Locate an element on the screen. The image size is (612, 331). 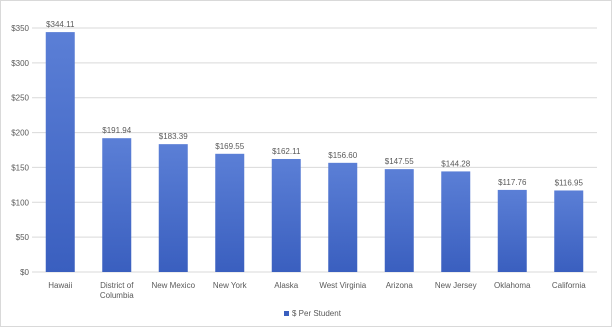
data-label: $183.39 is located at coordinates (173, 136).